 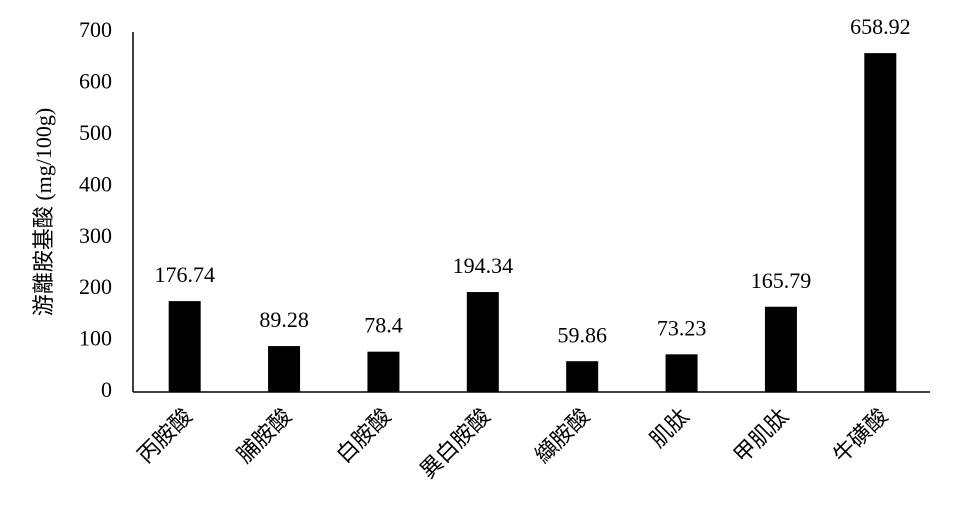 I want to click on data-label: 73.23, so click(x=682, y=327).